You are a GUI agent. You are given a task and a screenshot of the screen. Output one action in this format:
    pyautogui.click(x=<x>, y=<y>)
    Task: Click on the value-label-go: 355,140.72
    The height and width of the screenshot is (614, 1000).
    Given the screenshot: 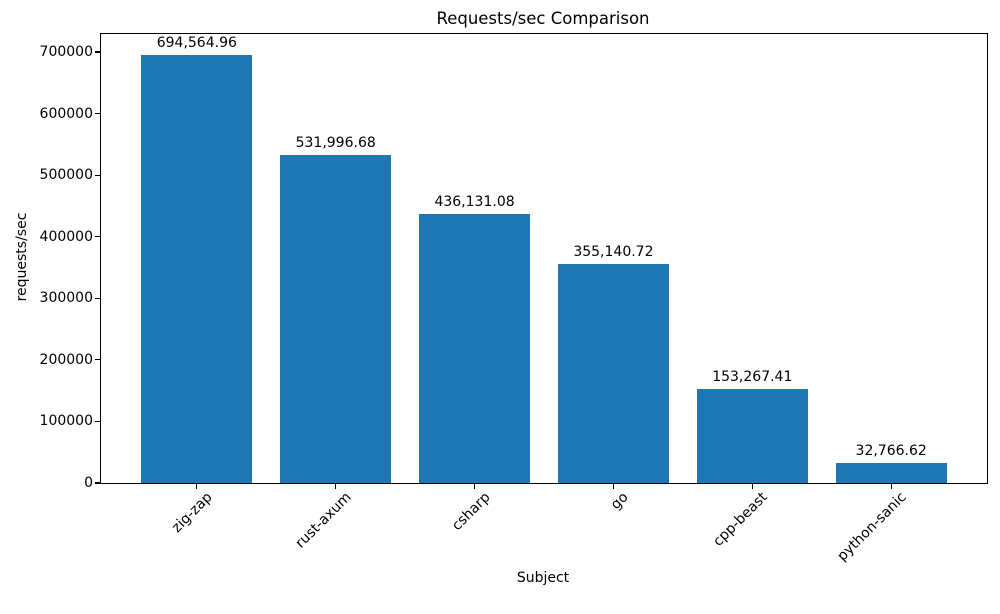 What is the action you would take?
    pyautogui.click(x=613, y=252)
    